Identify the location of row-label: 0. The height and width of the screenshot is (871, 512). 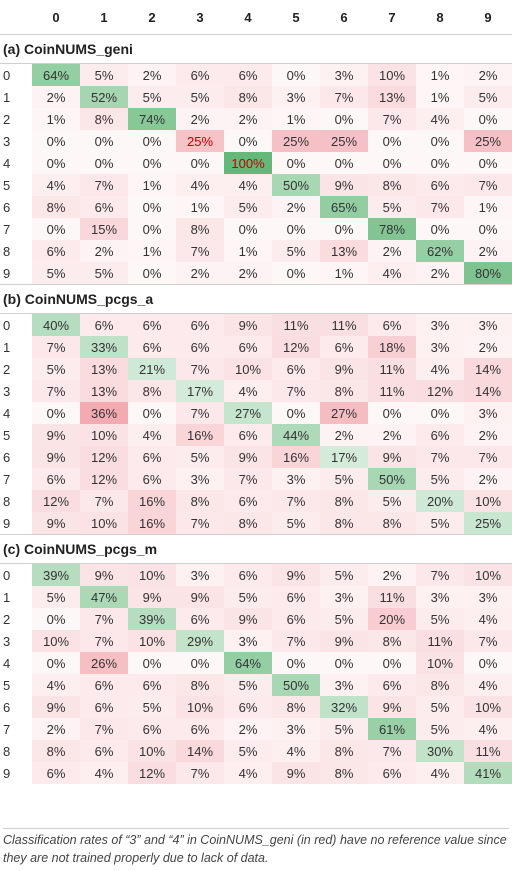
(7, 575).